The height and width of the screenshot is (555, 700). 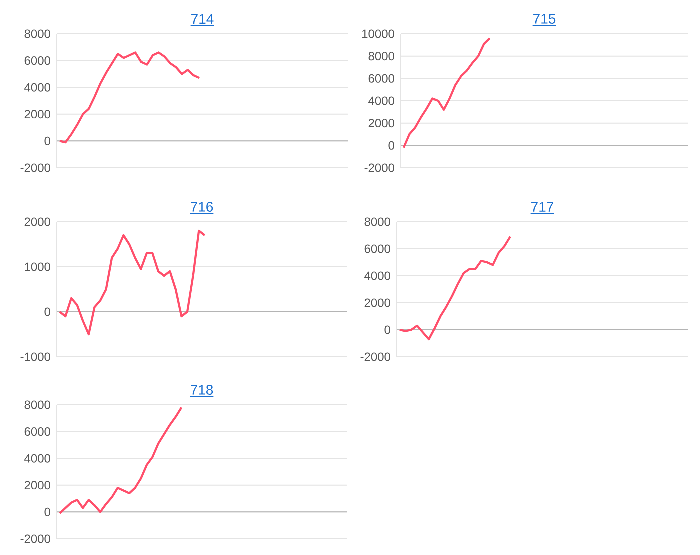 I want to click on chart-title: 716, so click(x=202, y=207).